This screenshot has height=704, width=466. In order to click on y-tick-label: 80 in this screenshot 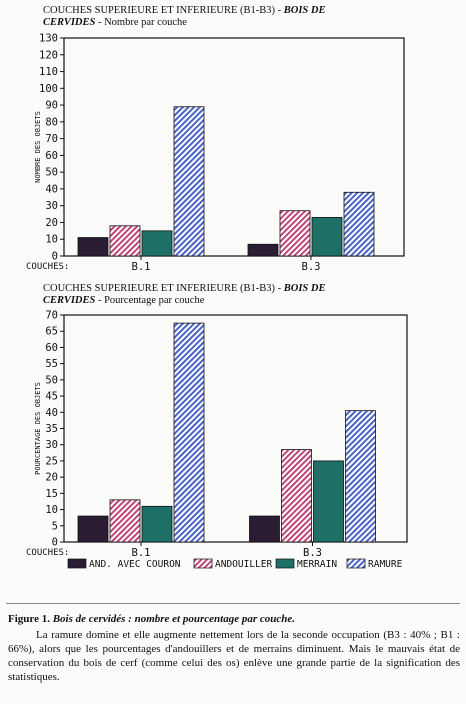, I will do `click(51, 122)`.